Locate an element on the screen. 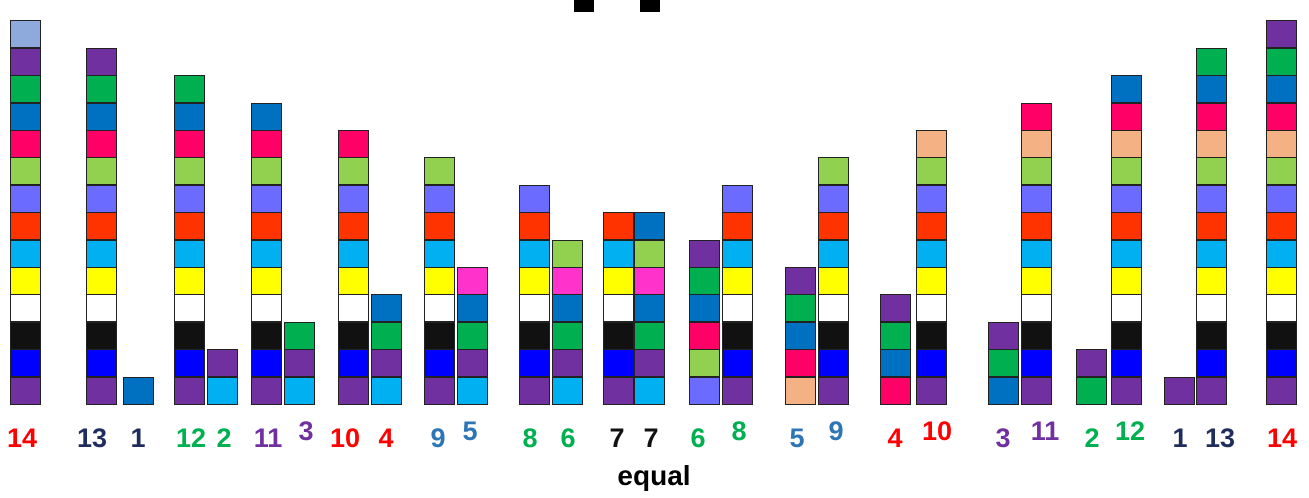  title-fragment-right is located at coordinates (650, 6).